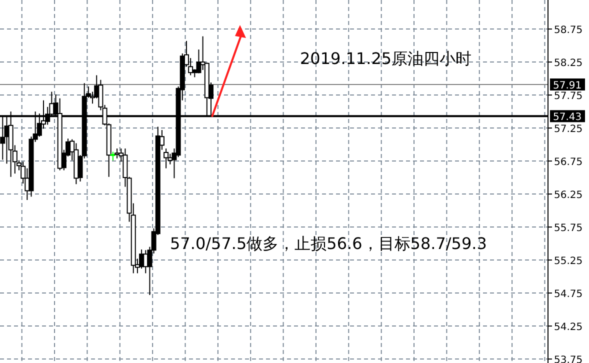  I want to click on y-tick-label: 56.75, so click(568, 162).